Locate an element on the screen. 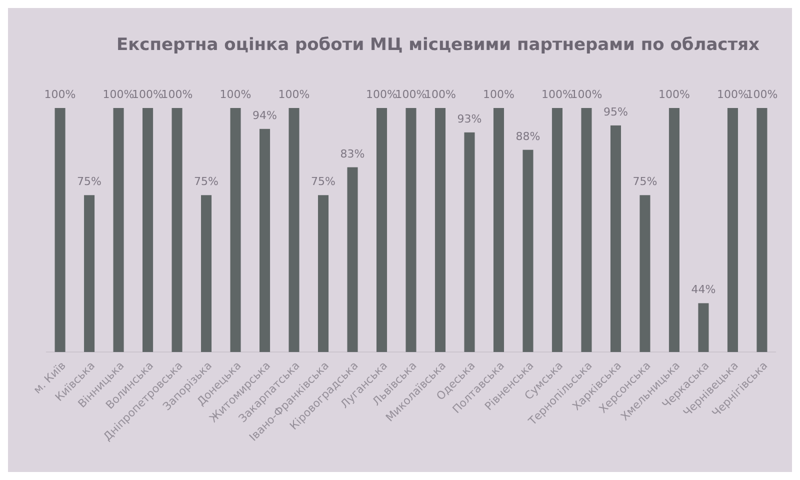 This screenshot has height=480, width=800. chart-title: Експертна оцінка роботи МЦ місцевими партнерами по областях is located at coordinates (438, 45).